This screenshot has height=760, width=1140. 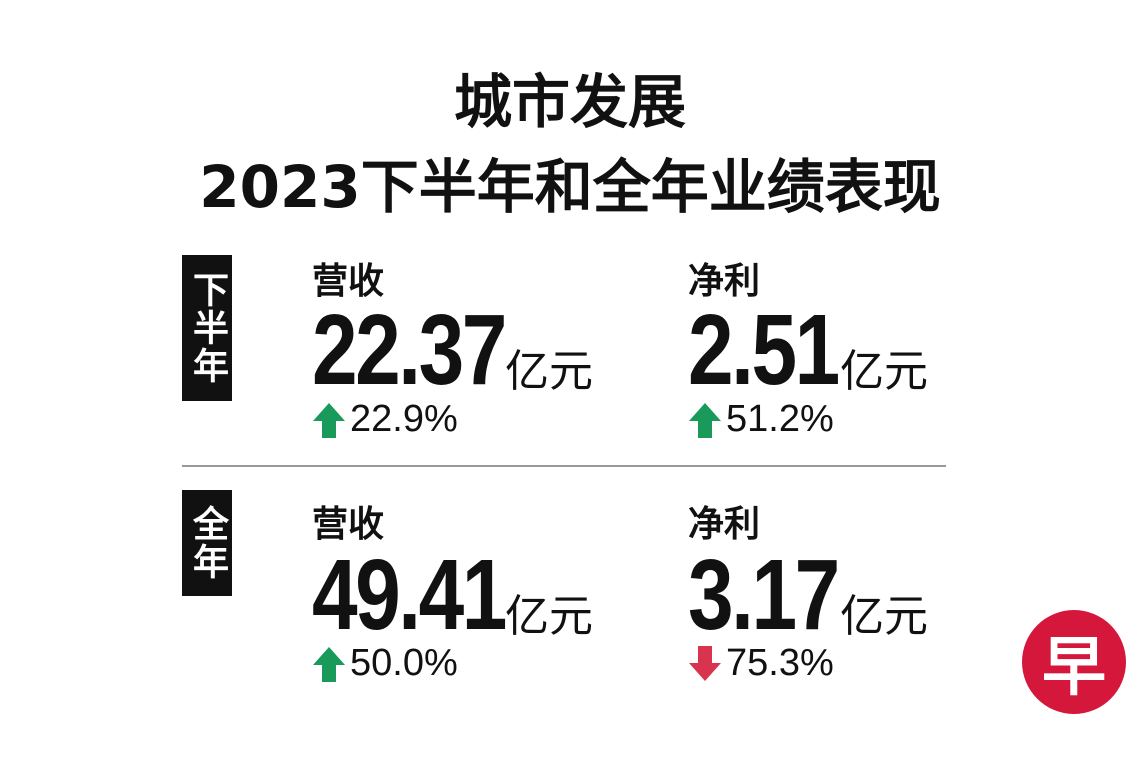 What do you see at coordinates (409, 595) in the screenshot?
I see `metric-value: 49.41` at bounding box center [409, 595].